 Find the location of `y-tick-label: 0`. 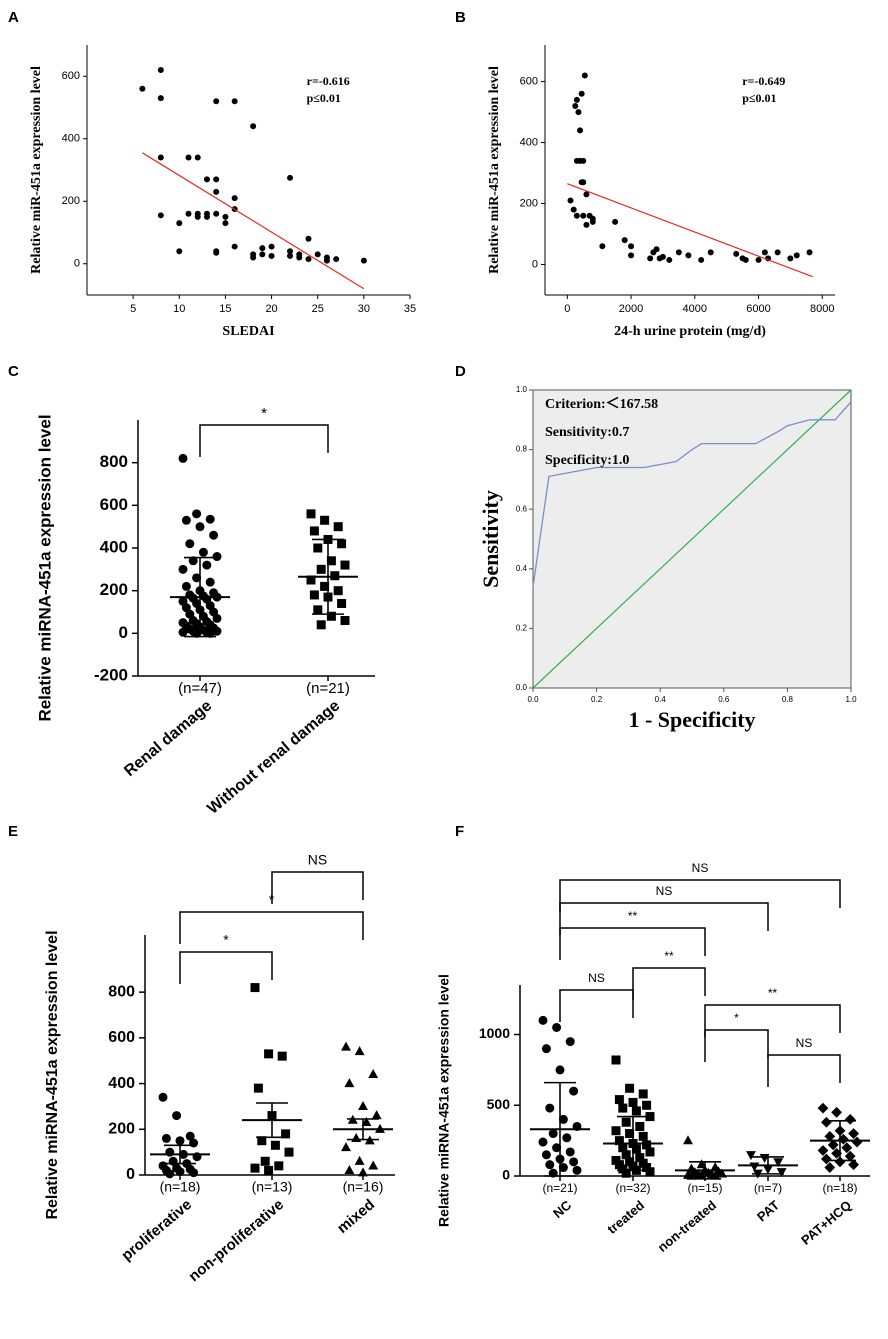

y-tick-label: 0 is located at coordinates (130, 1174).